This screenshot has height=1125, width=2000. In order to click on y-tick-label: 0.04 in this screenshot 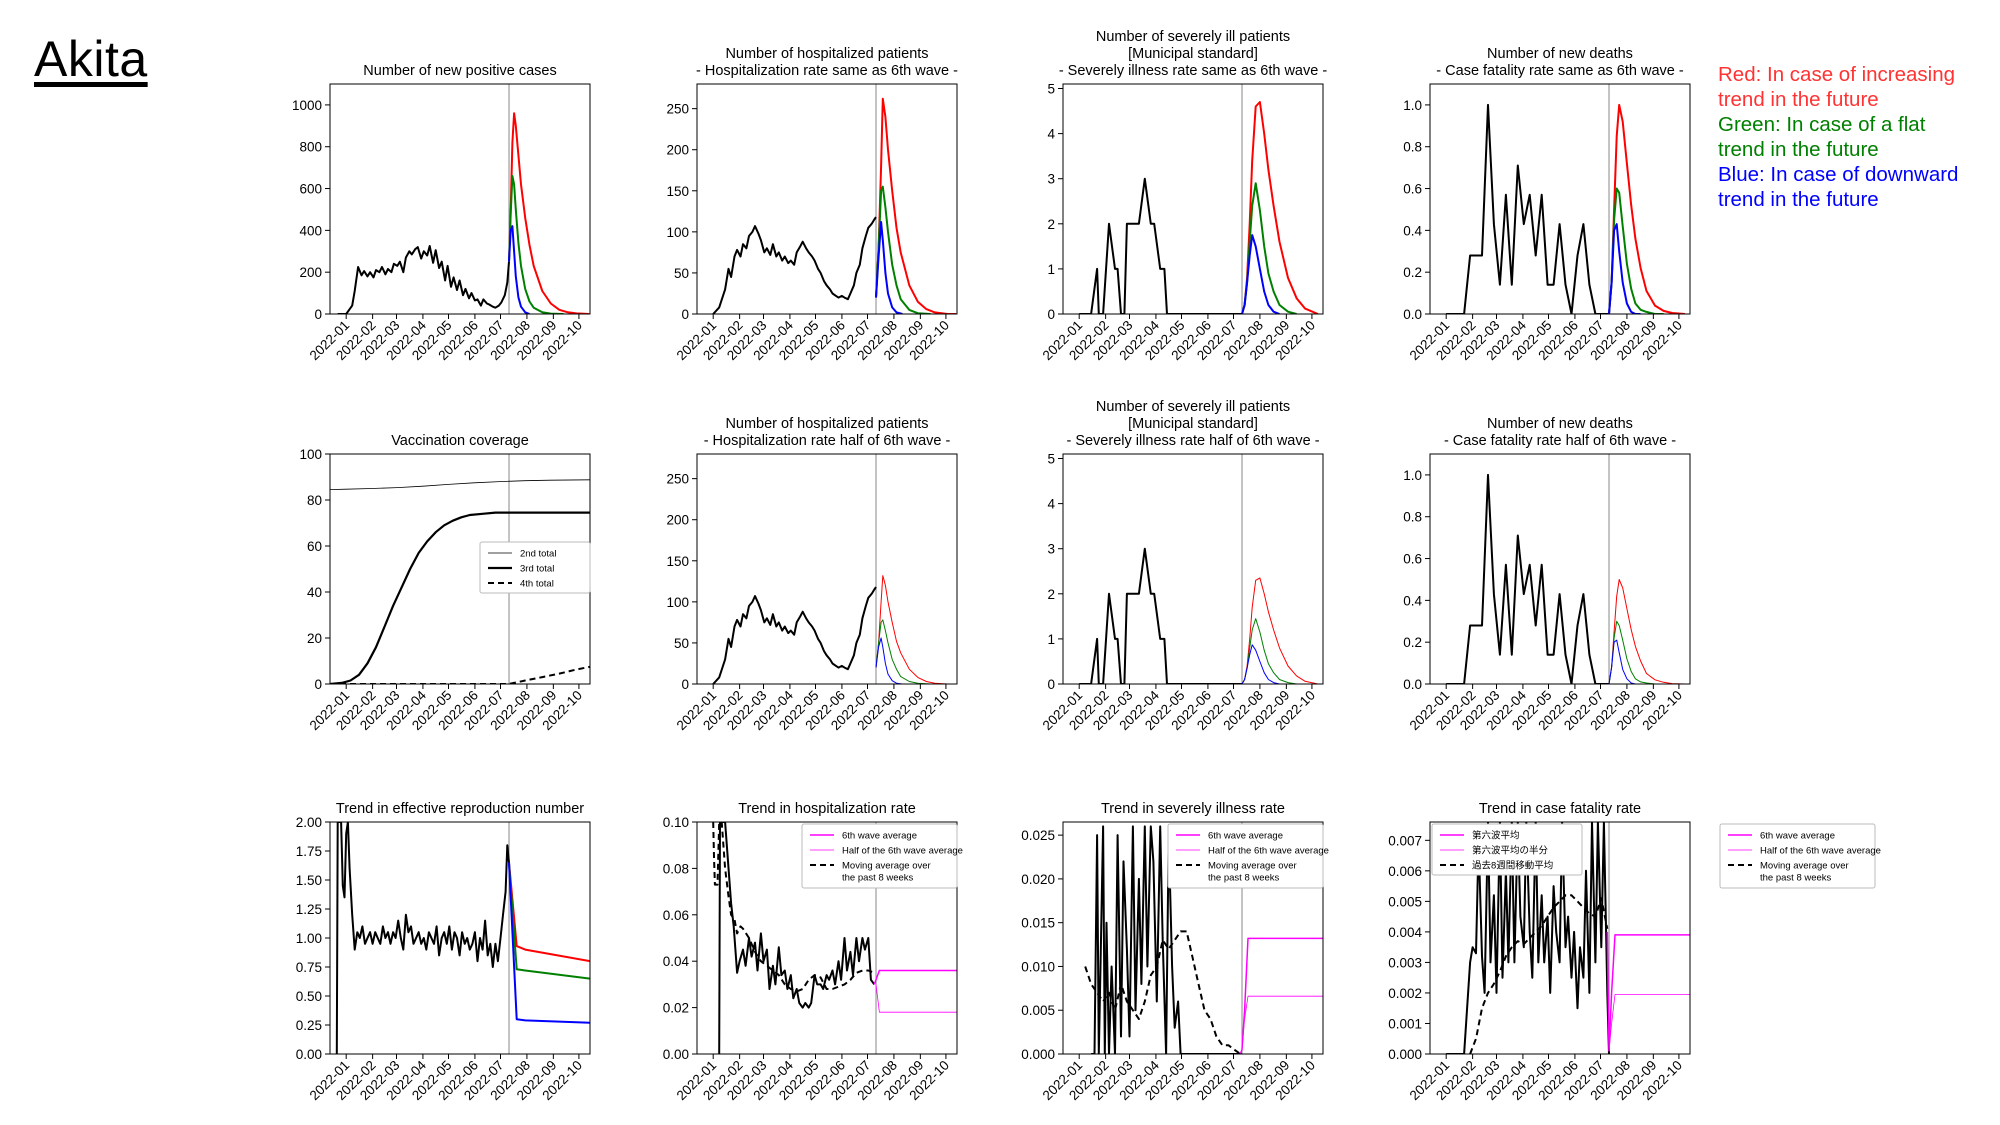, I will do `click(676, 961)`.